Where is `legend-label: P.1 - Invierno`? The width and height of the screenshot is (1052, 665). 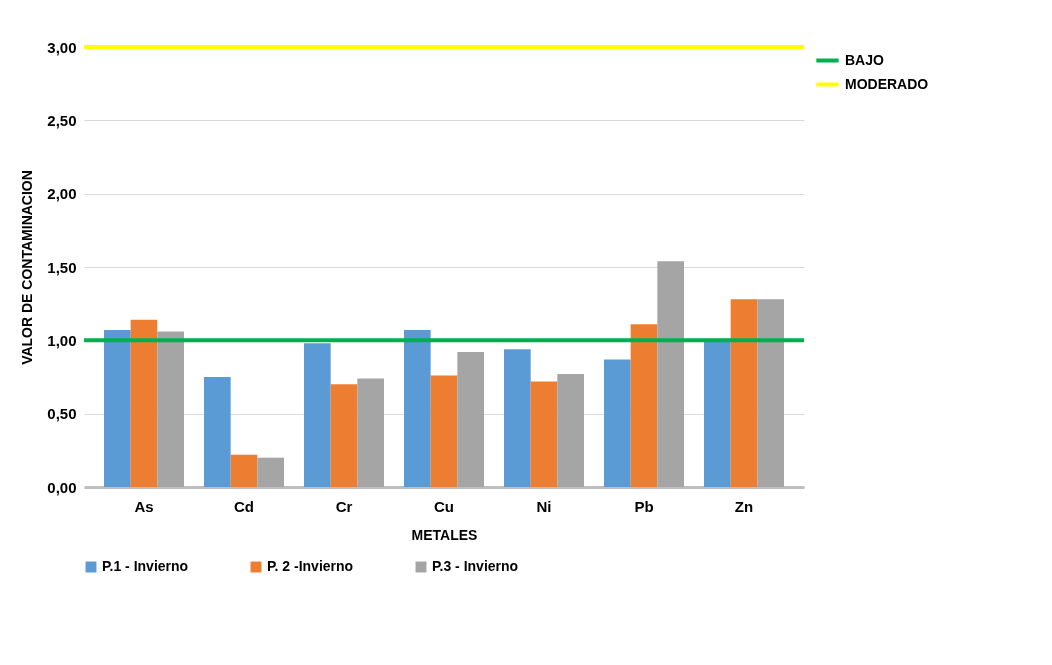 legend-label: P.1 - Invierno is located at coordinates (145, 566).